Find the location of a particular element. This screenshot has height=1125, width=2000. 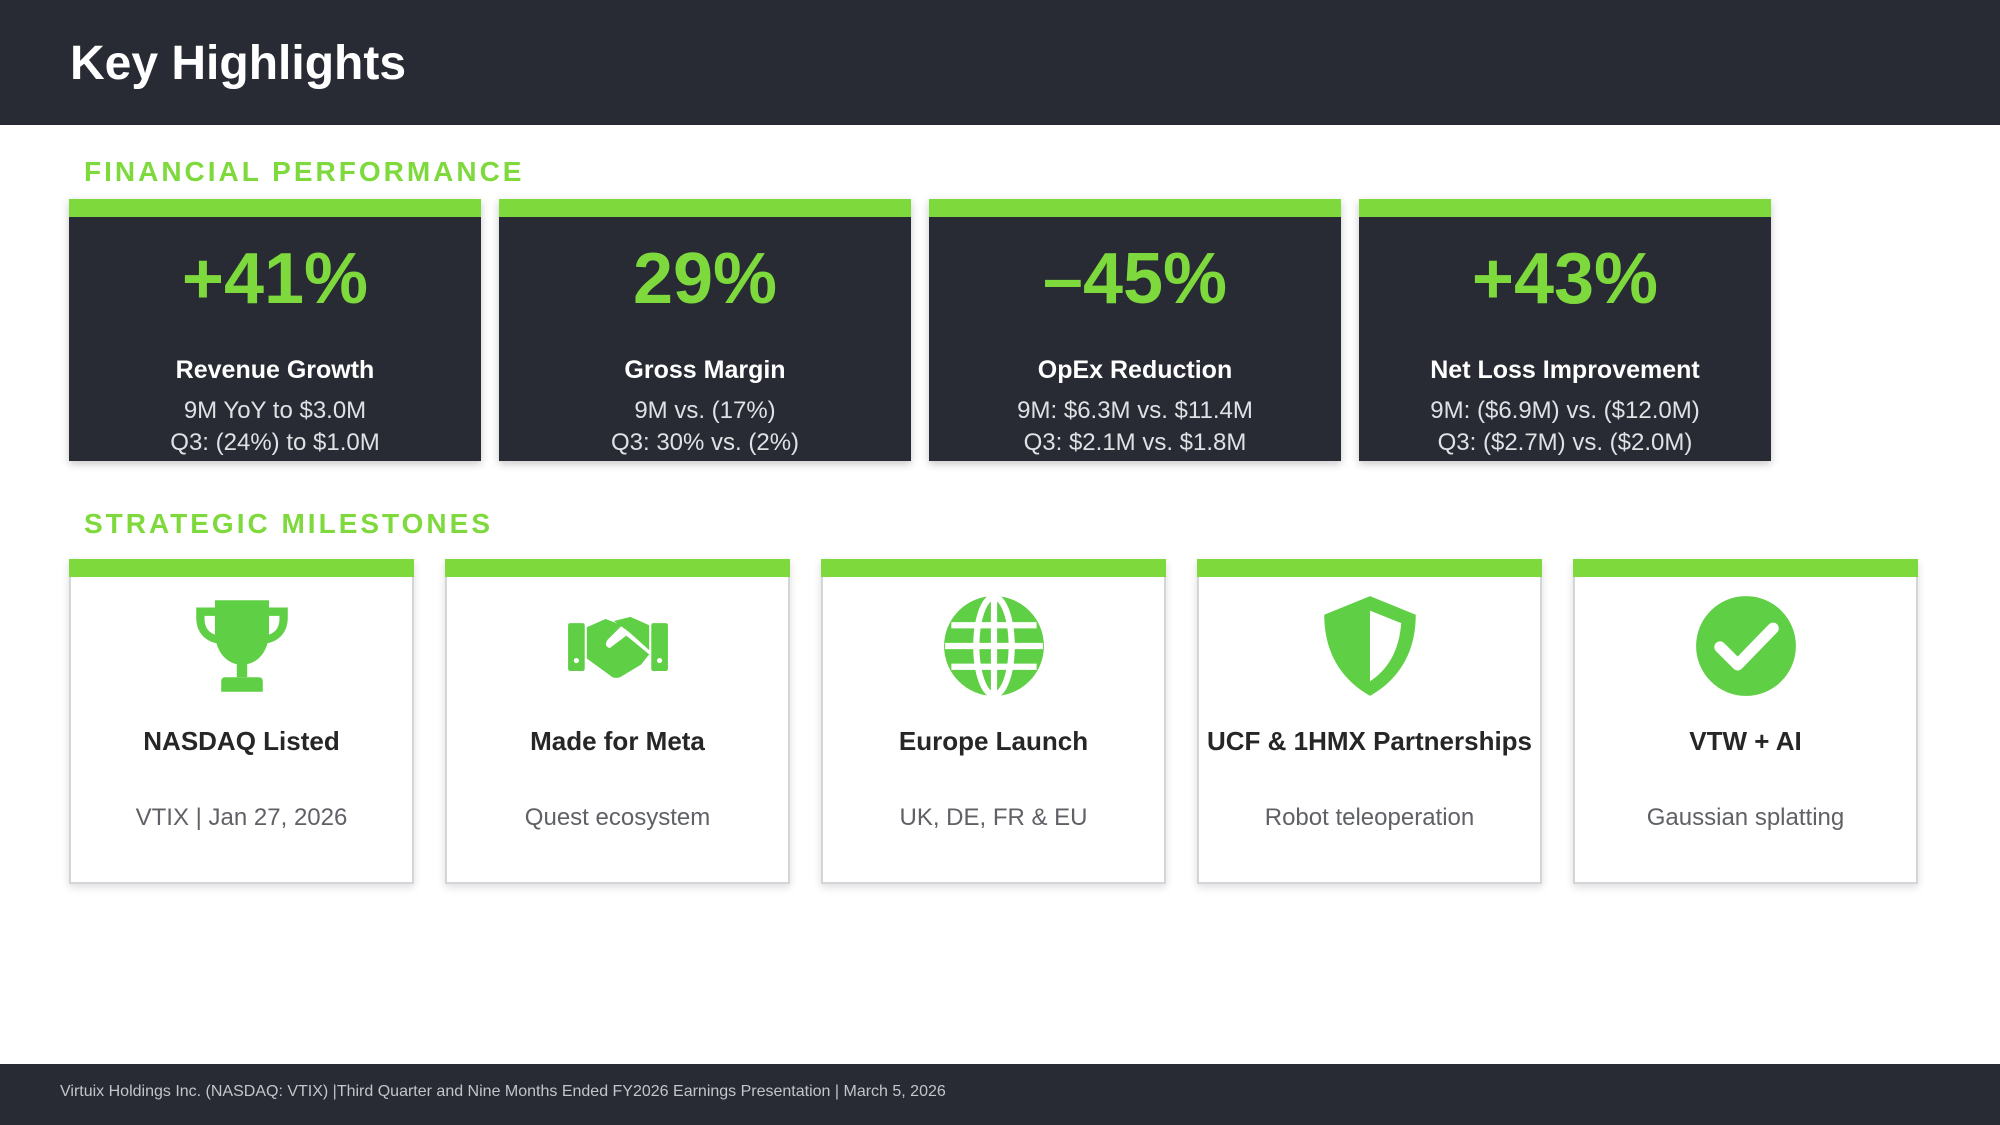

stat-detail-line2: Q3: ($2.7M) vs. ($2.0M) is located at coordinates (1565, 442).